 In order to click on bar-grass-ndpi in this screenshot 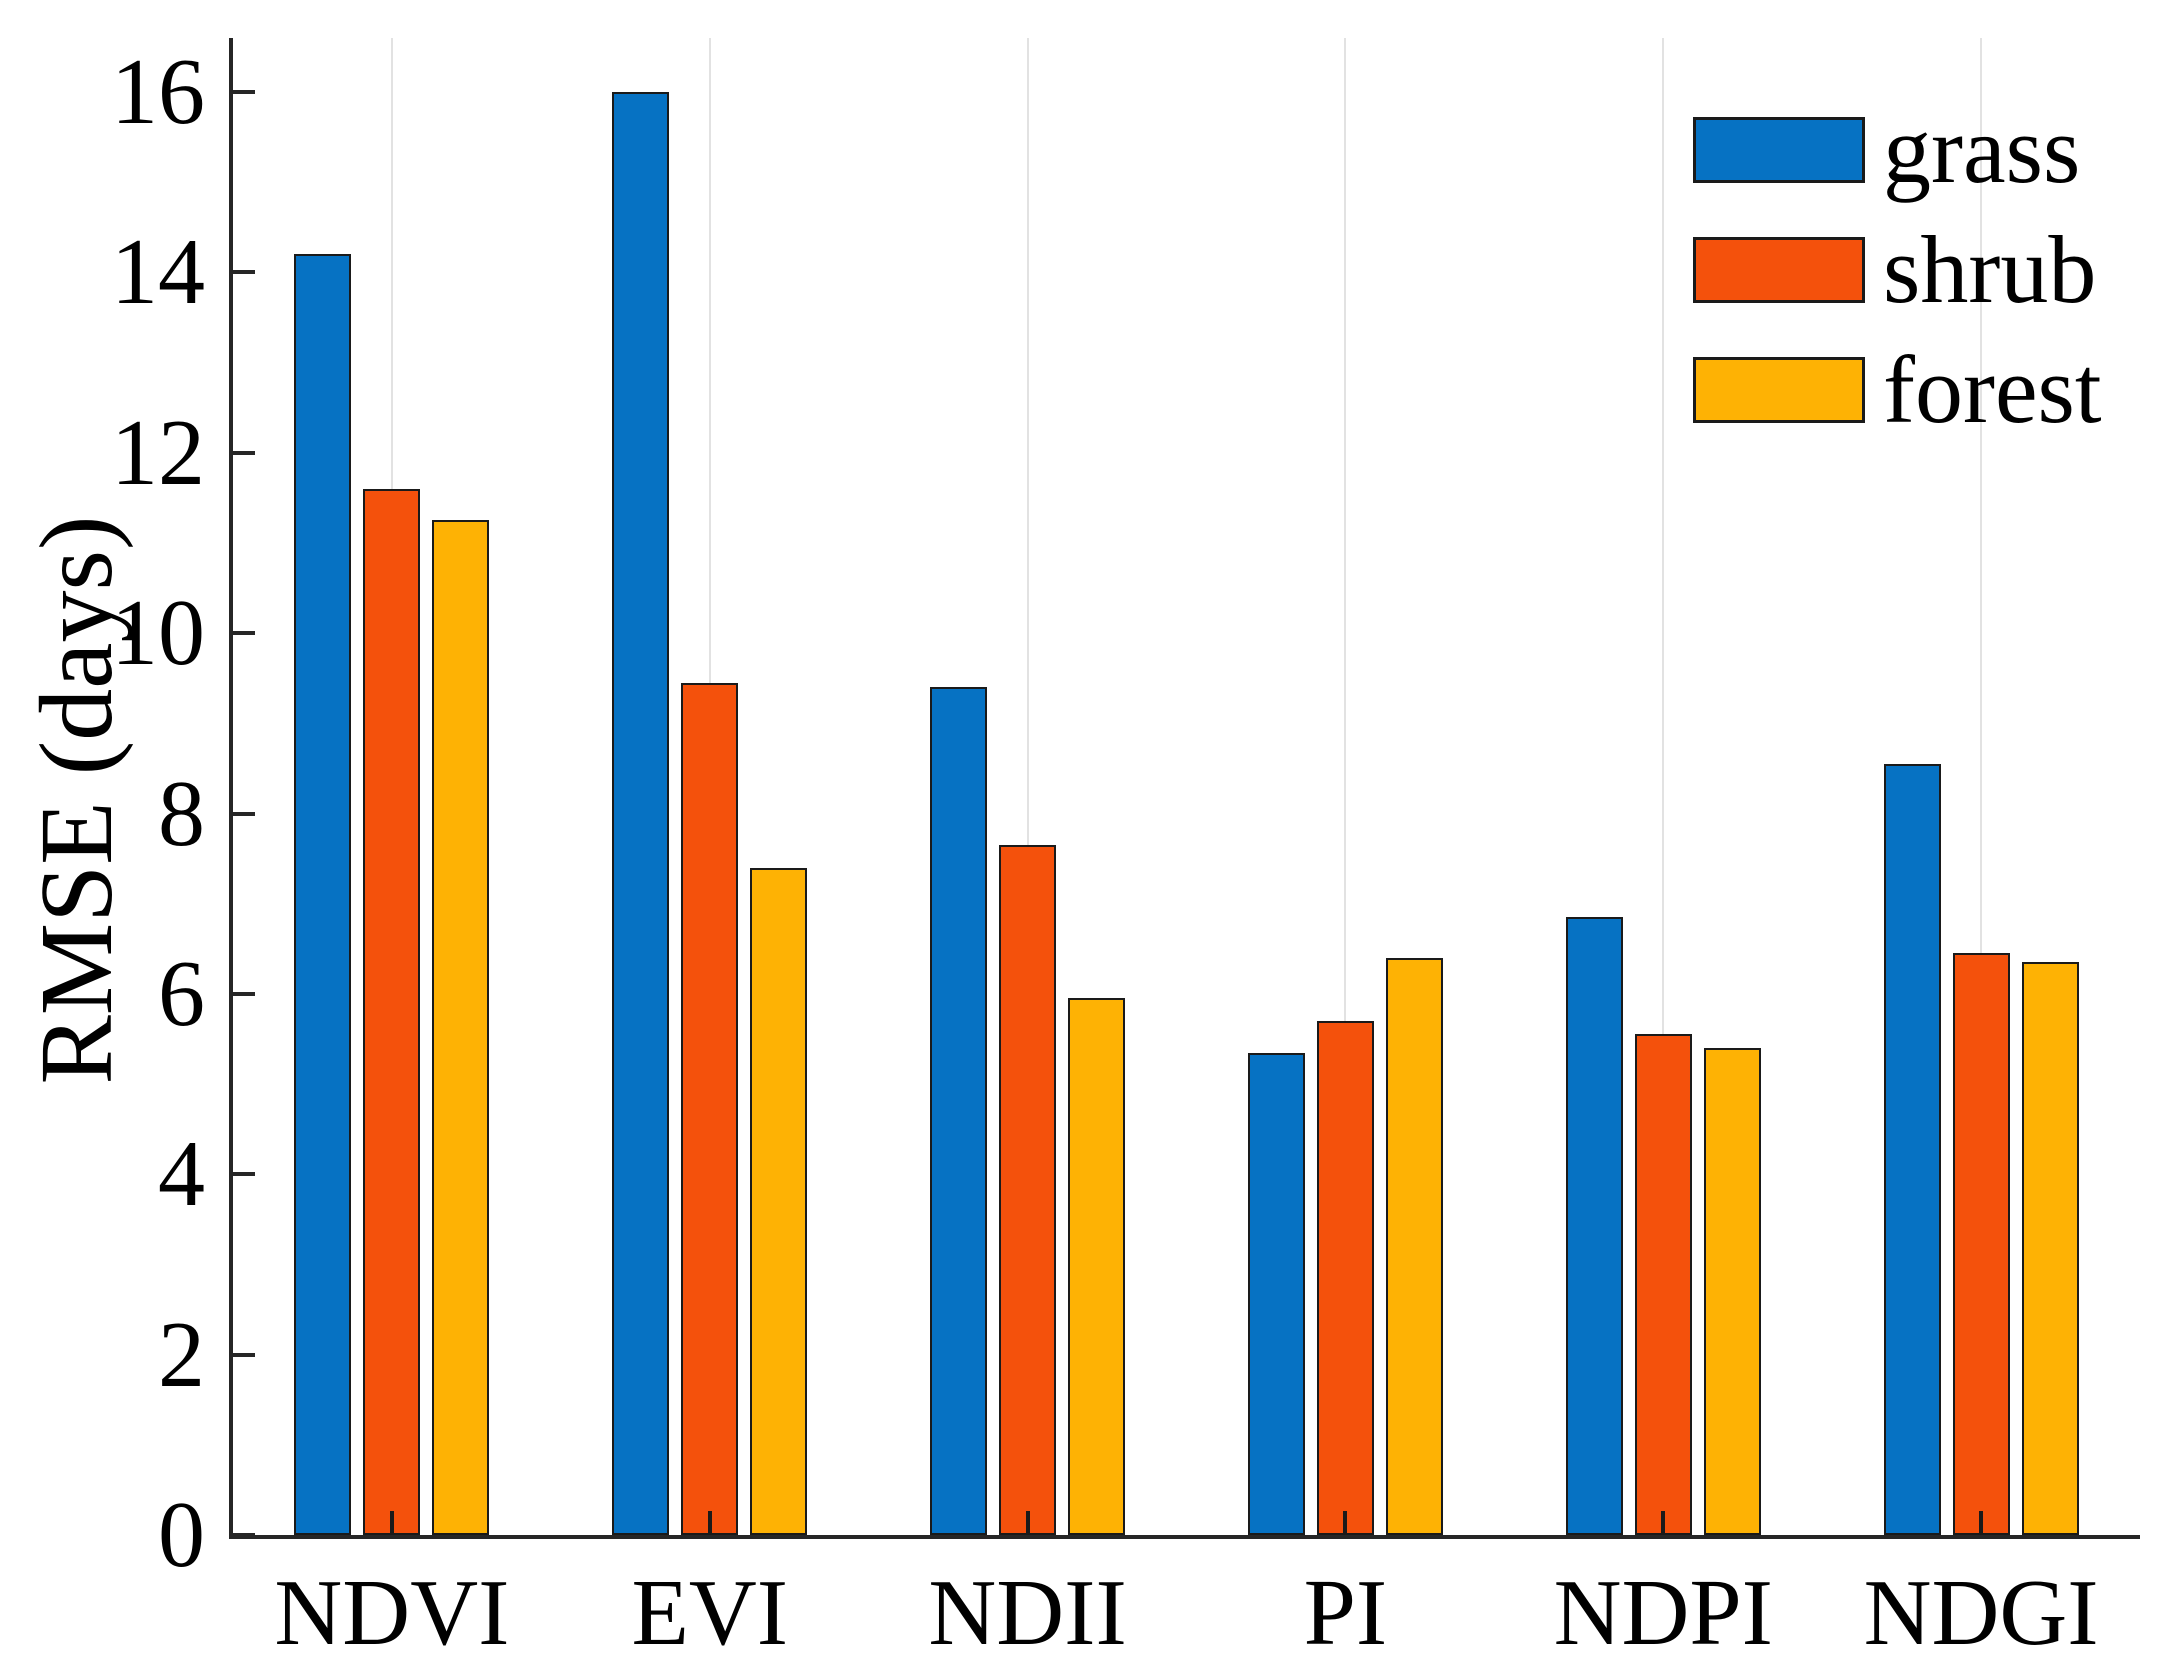, I will do `click(1594, 1226)`.